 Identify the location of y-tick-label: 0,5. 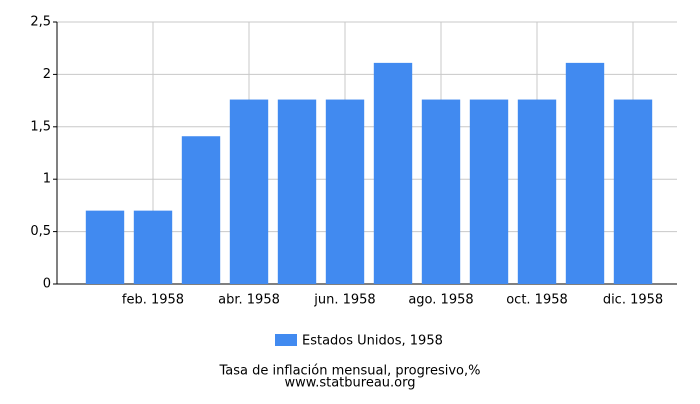
(40, 231).